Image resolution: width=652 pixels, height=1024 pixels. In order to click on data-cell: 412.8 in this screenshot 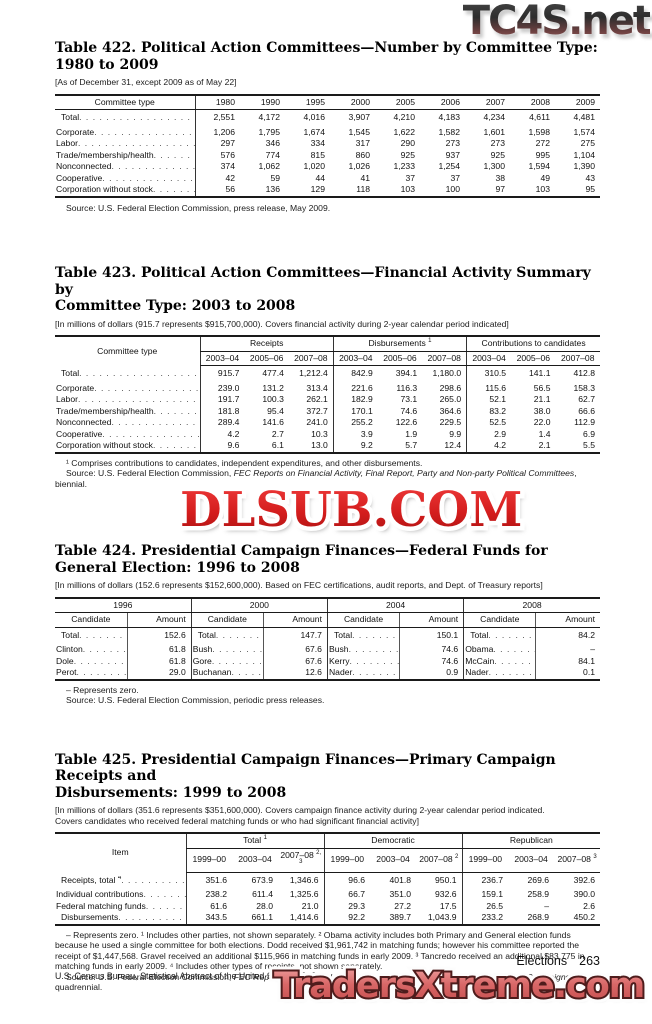, I will do `click(584, 373)`.